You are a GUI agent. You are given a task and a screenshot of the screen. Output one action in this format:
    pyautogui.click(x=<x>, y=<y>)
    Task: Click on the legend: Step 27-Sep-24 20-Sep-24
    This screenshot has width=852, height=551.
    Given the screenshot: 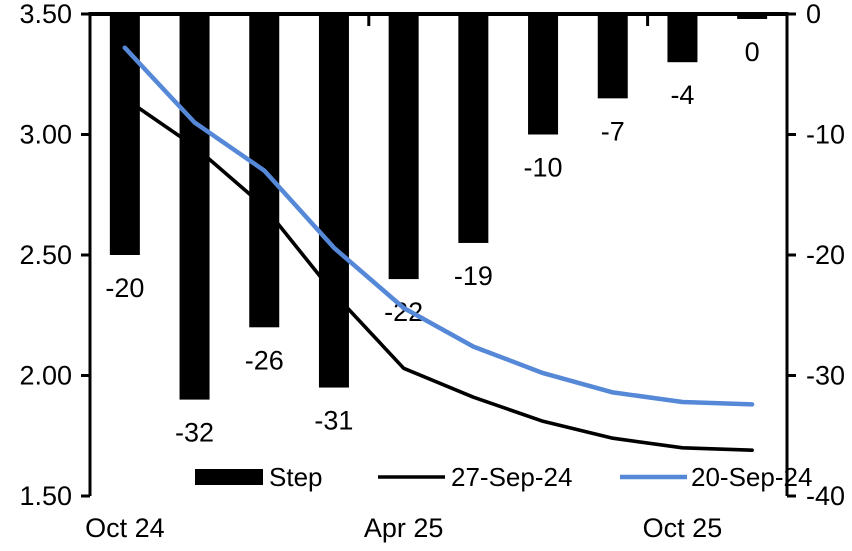 What is the action you would take?
    pyautogui.click(x=503, y=477)
    